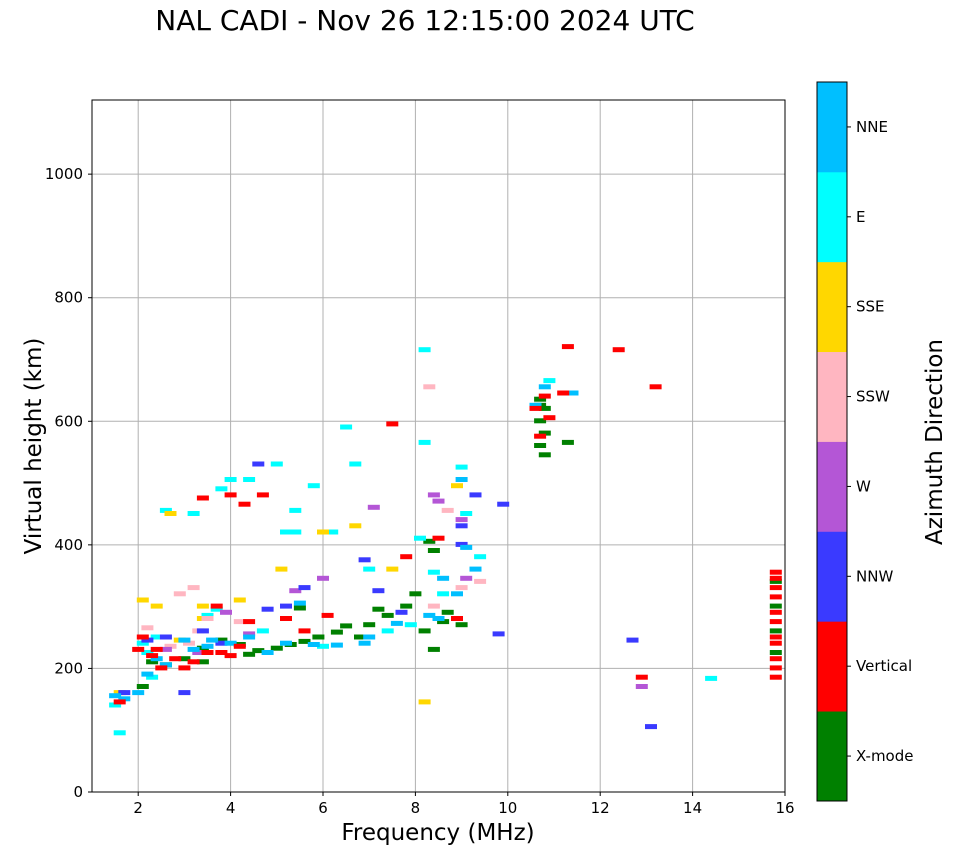 The image size is (958, 857). I want to click on y-tick-label: 0, so click(78, 792).